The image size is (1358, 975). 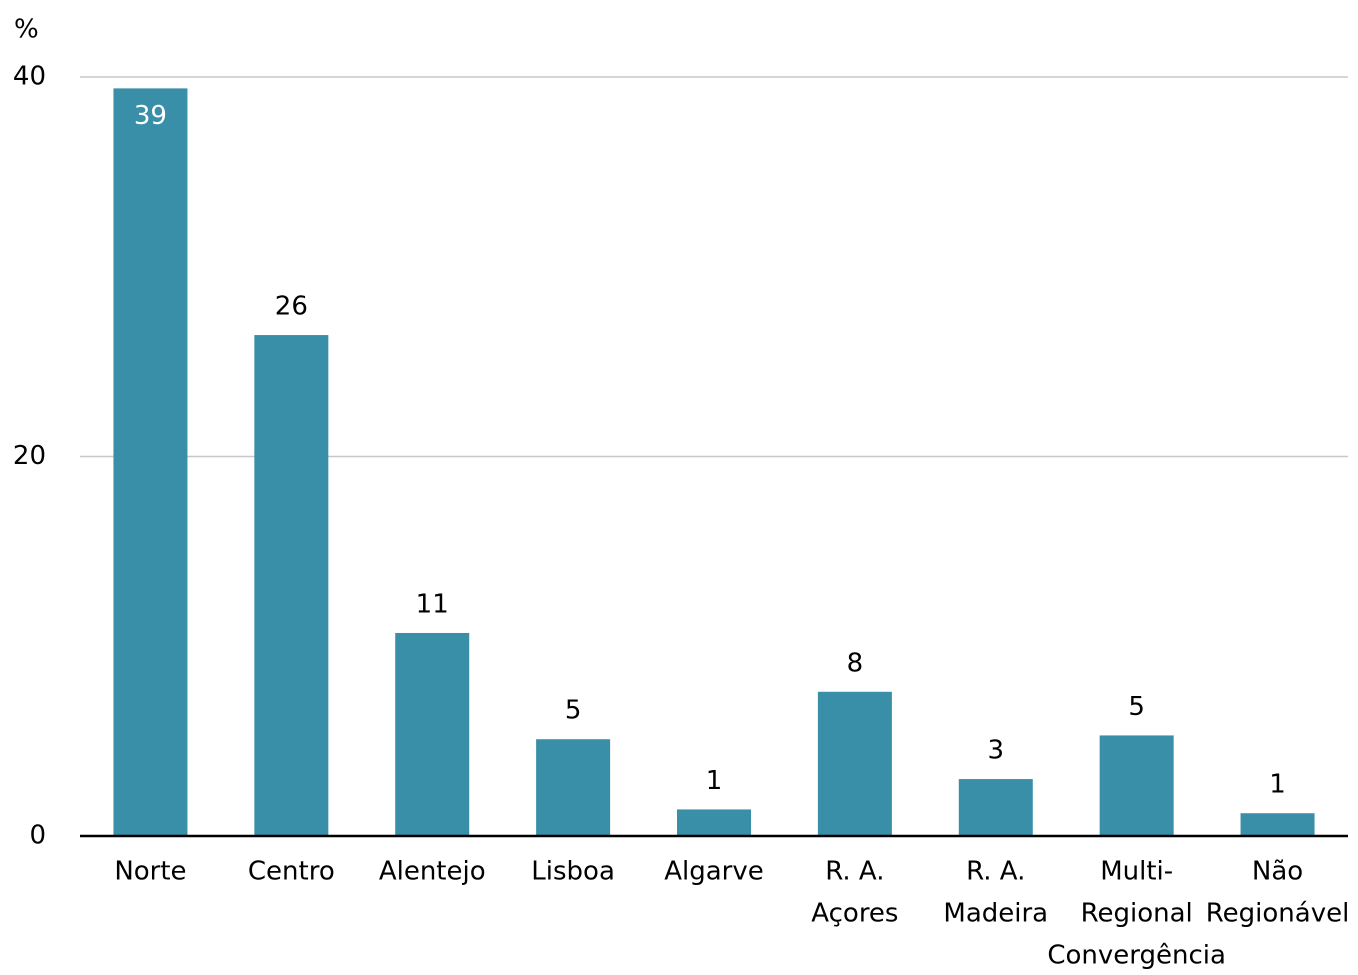 I want to click on x-tick-label: Madeira, so click(x=995, y=914).